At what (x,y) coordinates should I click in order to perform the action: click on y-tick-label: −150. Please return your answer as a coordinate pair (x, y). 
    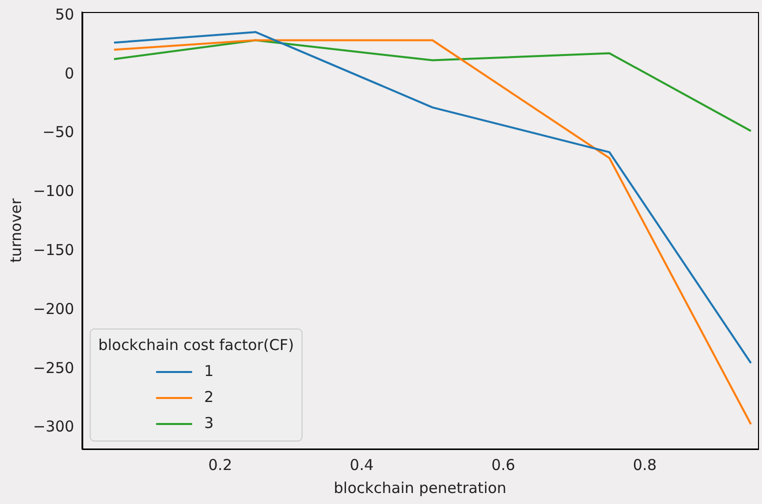
    Looking at the image, I should click on (53, 250).